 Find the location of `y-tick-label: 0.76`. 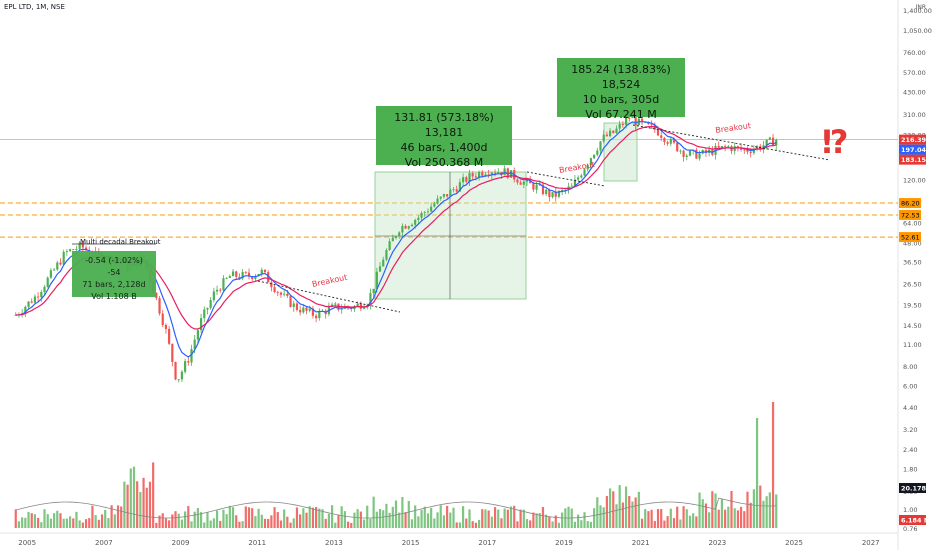

y-tick-label: 0.76 is located at coordinates (910, 529).